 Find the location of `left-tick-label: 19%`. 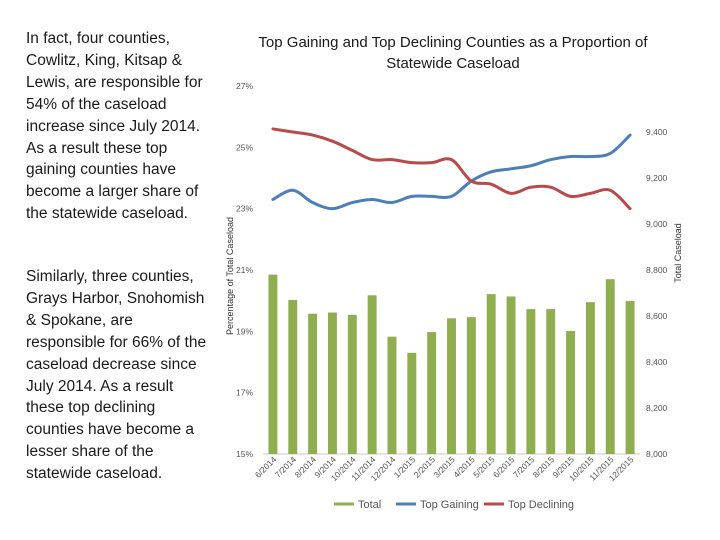

left-tick-label: 19% is located at coordinates (244, 331).